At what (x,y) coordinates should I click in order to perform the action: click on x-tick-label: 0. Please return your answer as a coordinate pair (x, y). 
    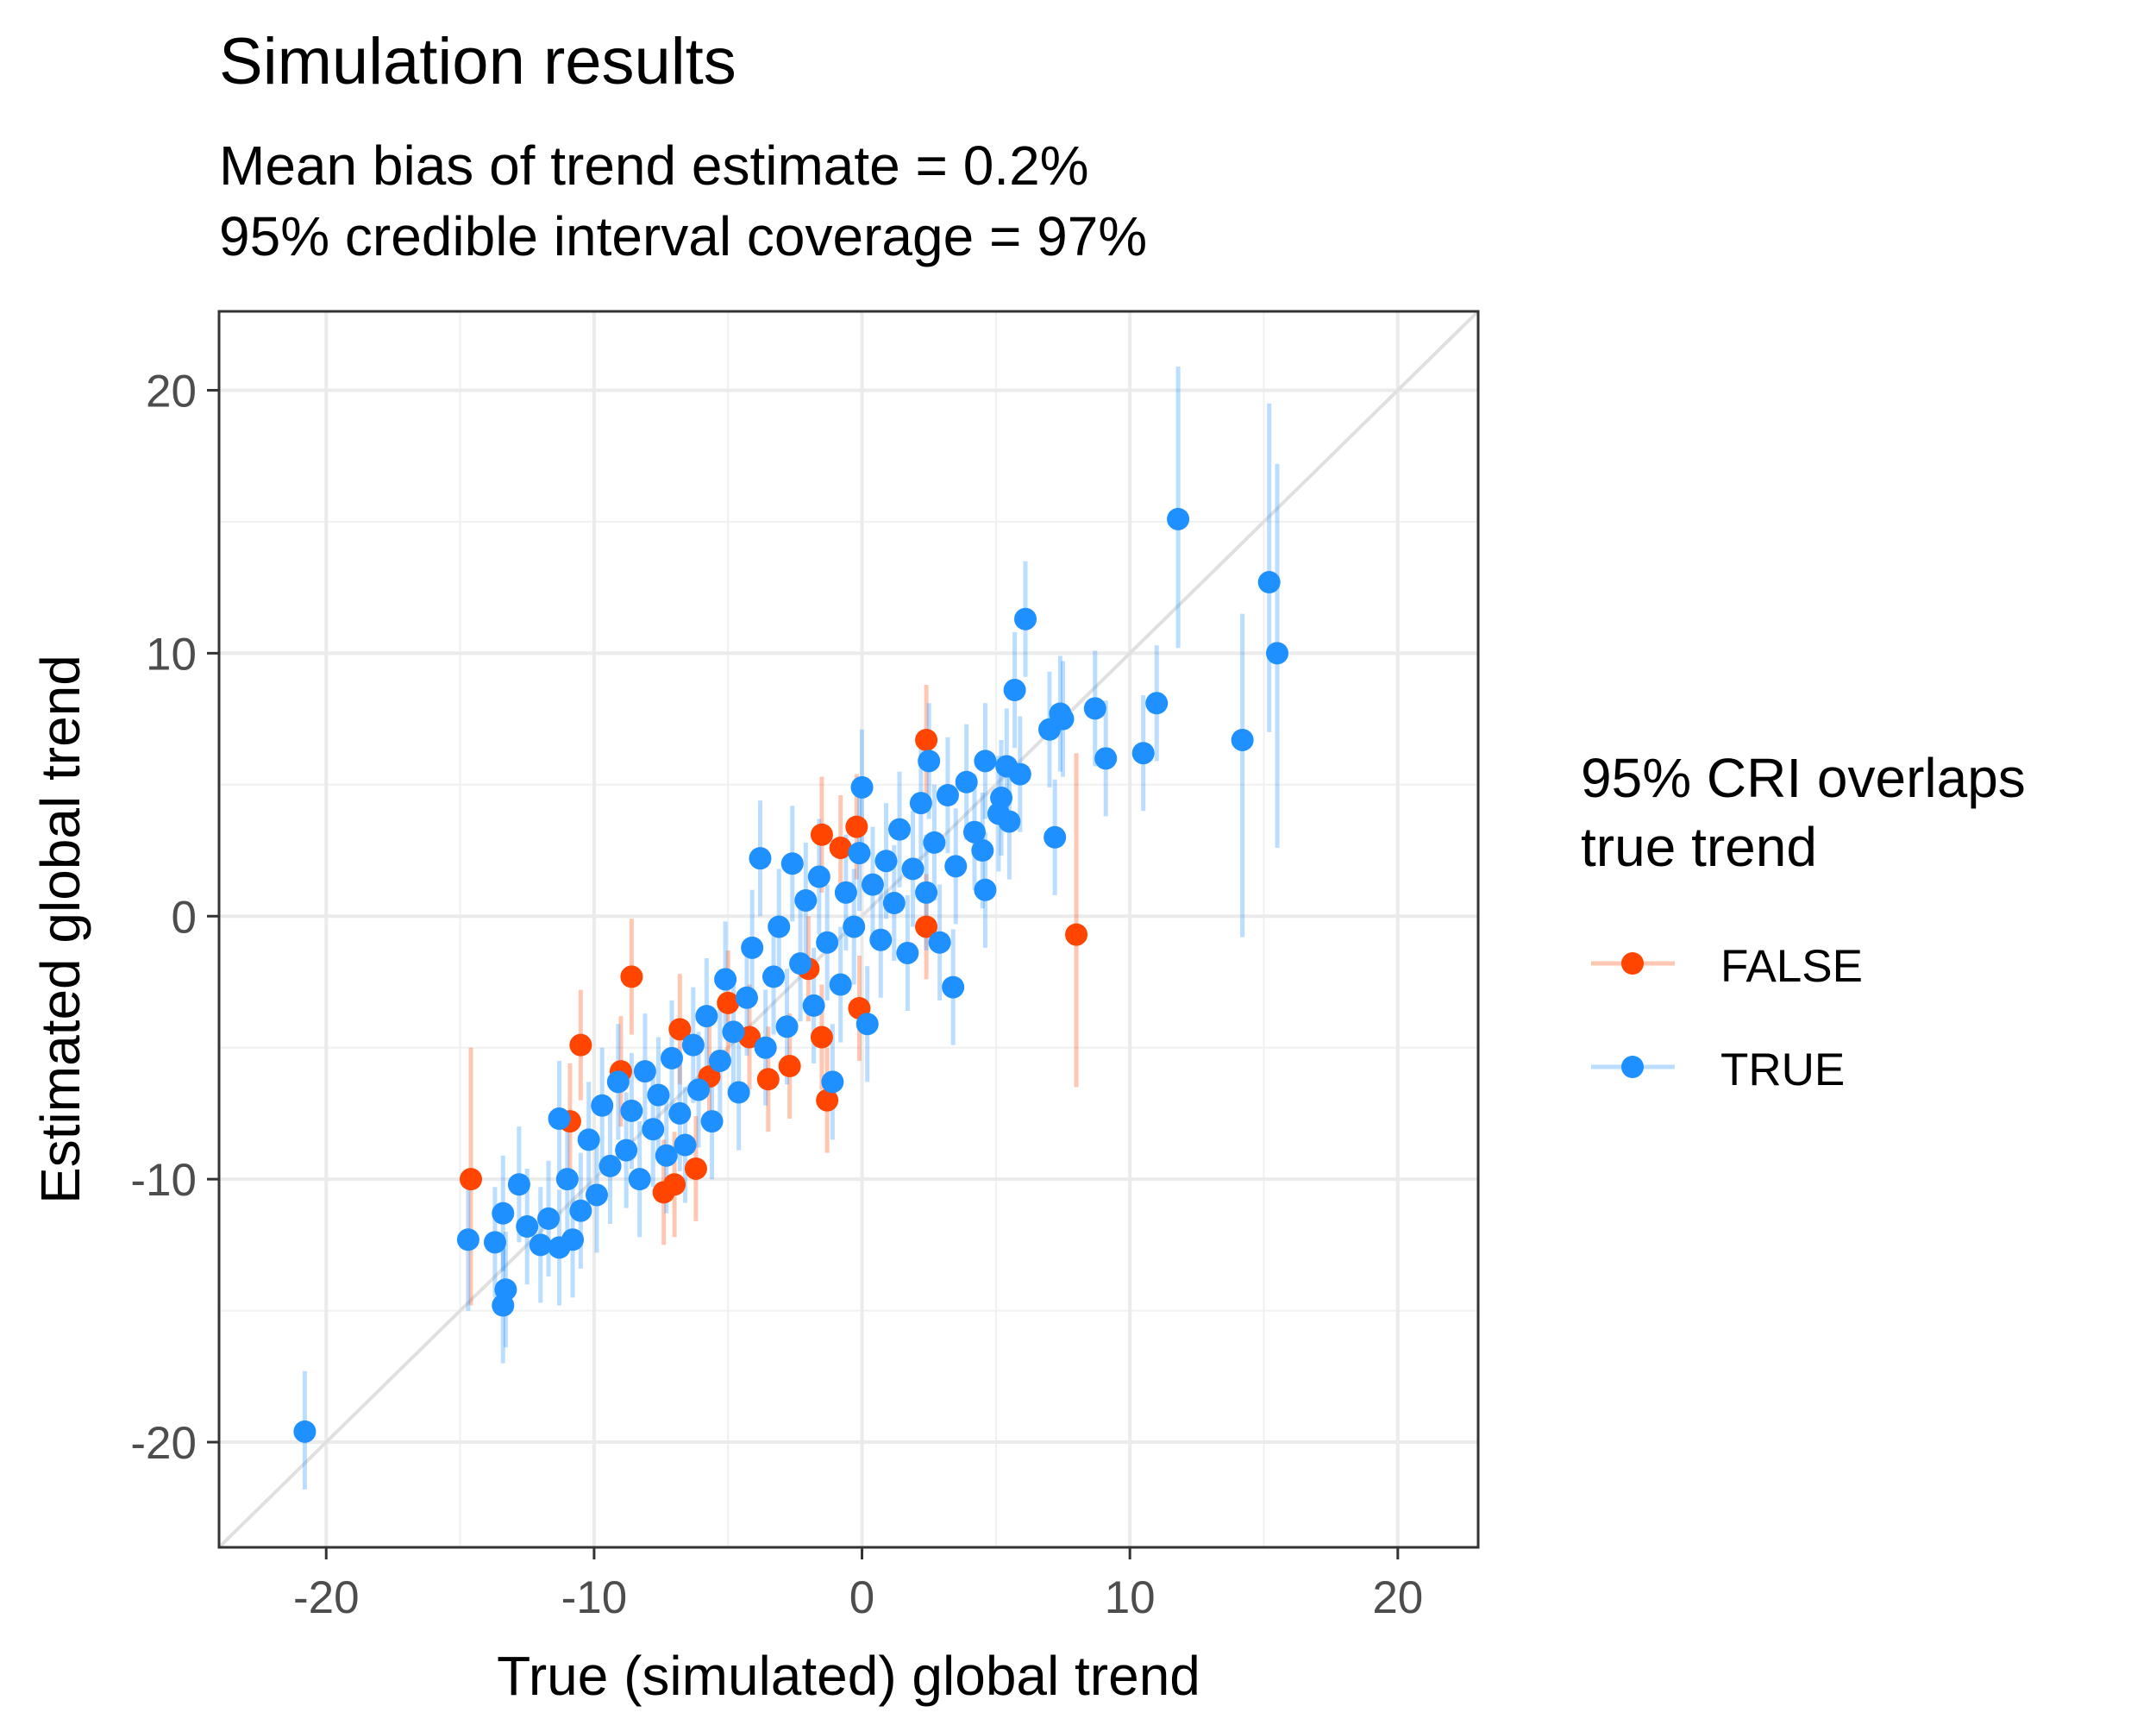
    Looking at the image, I should click on (861, 1597).